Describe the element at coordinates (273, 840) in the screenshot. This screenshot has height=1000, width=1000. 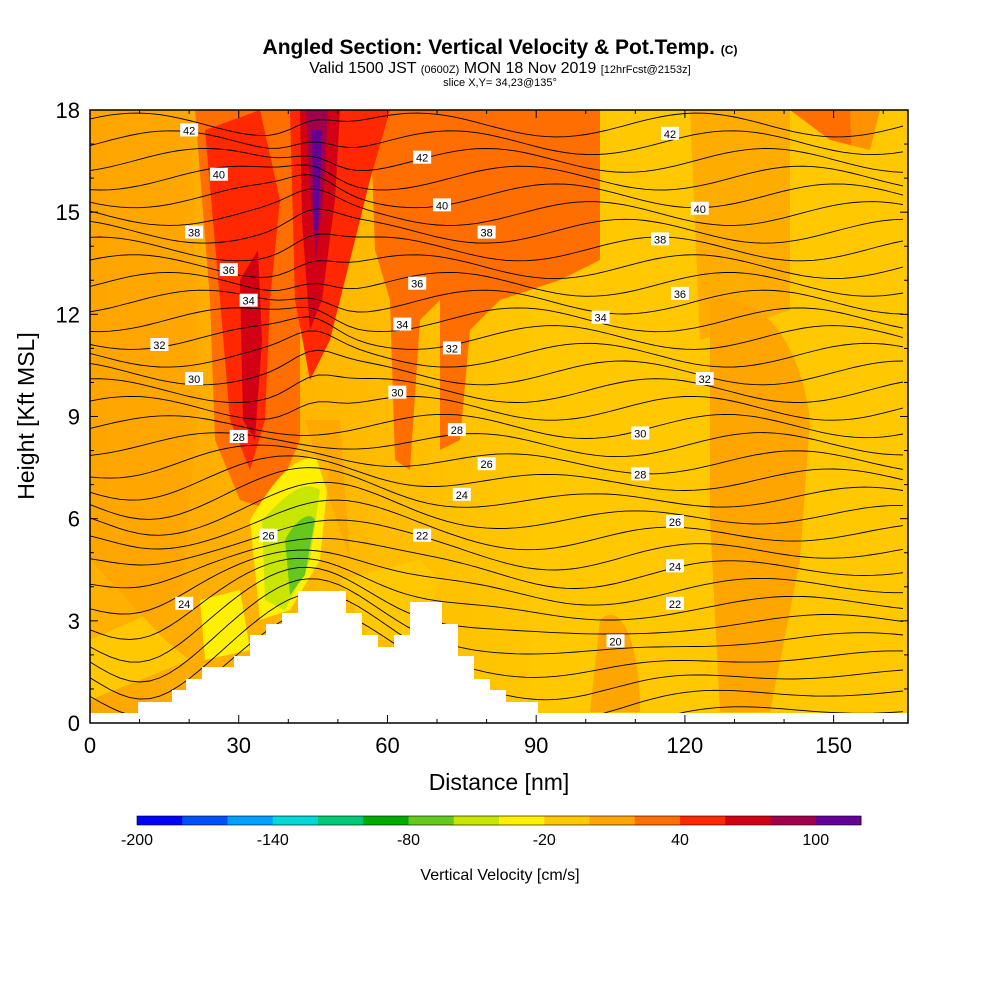
I see `colorbar-tick-label: -140` at that location.